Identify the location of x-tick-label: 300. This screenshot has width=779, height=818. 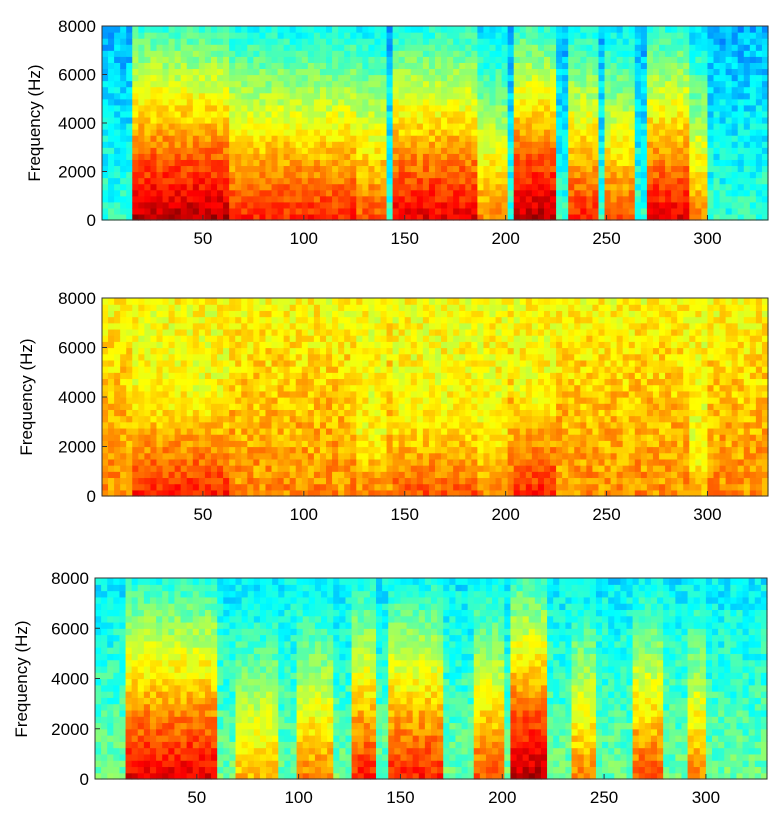
(707, 238).